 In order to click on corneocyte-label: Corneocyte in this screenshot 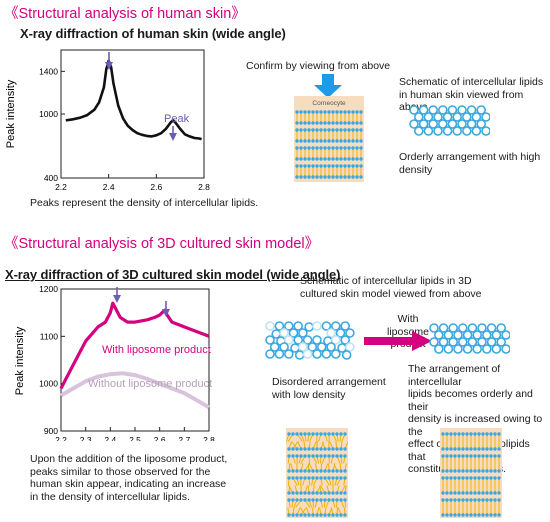, I will do `click(329, 103)`.